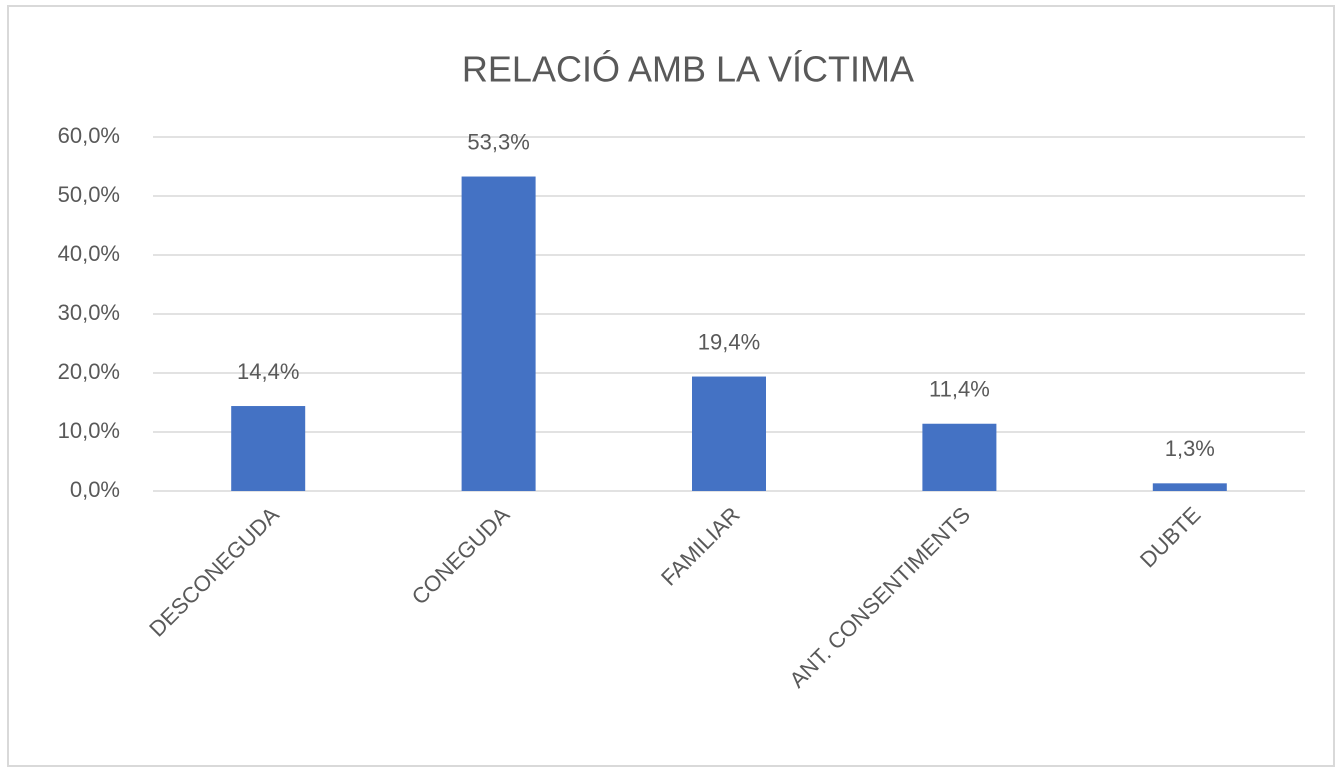 This screenshot has width=1340, height=769. I want to click on chart-title: RELACIÓ AMB LA VÍCTIMA, so click(688, 69).